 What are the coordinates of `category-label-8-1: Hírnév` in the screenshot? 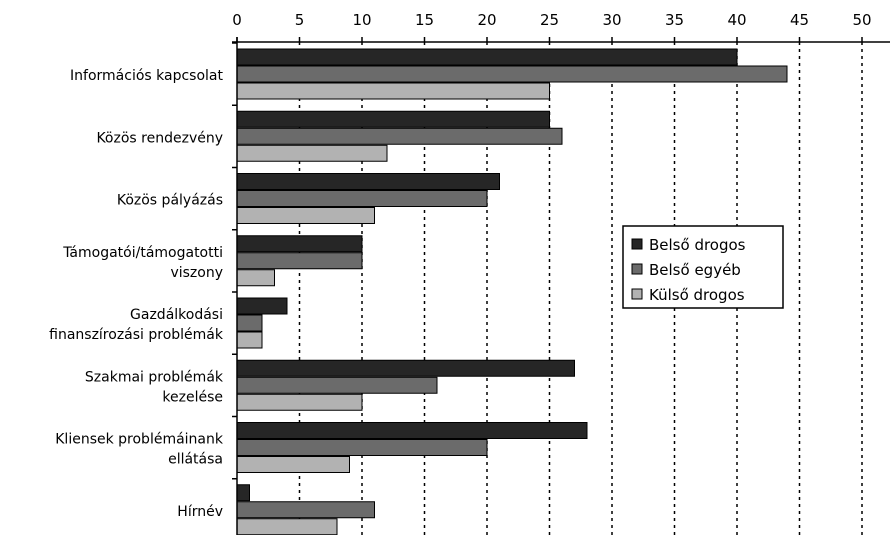 It's located at (200, 512).